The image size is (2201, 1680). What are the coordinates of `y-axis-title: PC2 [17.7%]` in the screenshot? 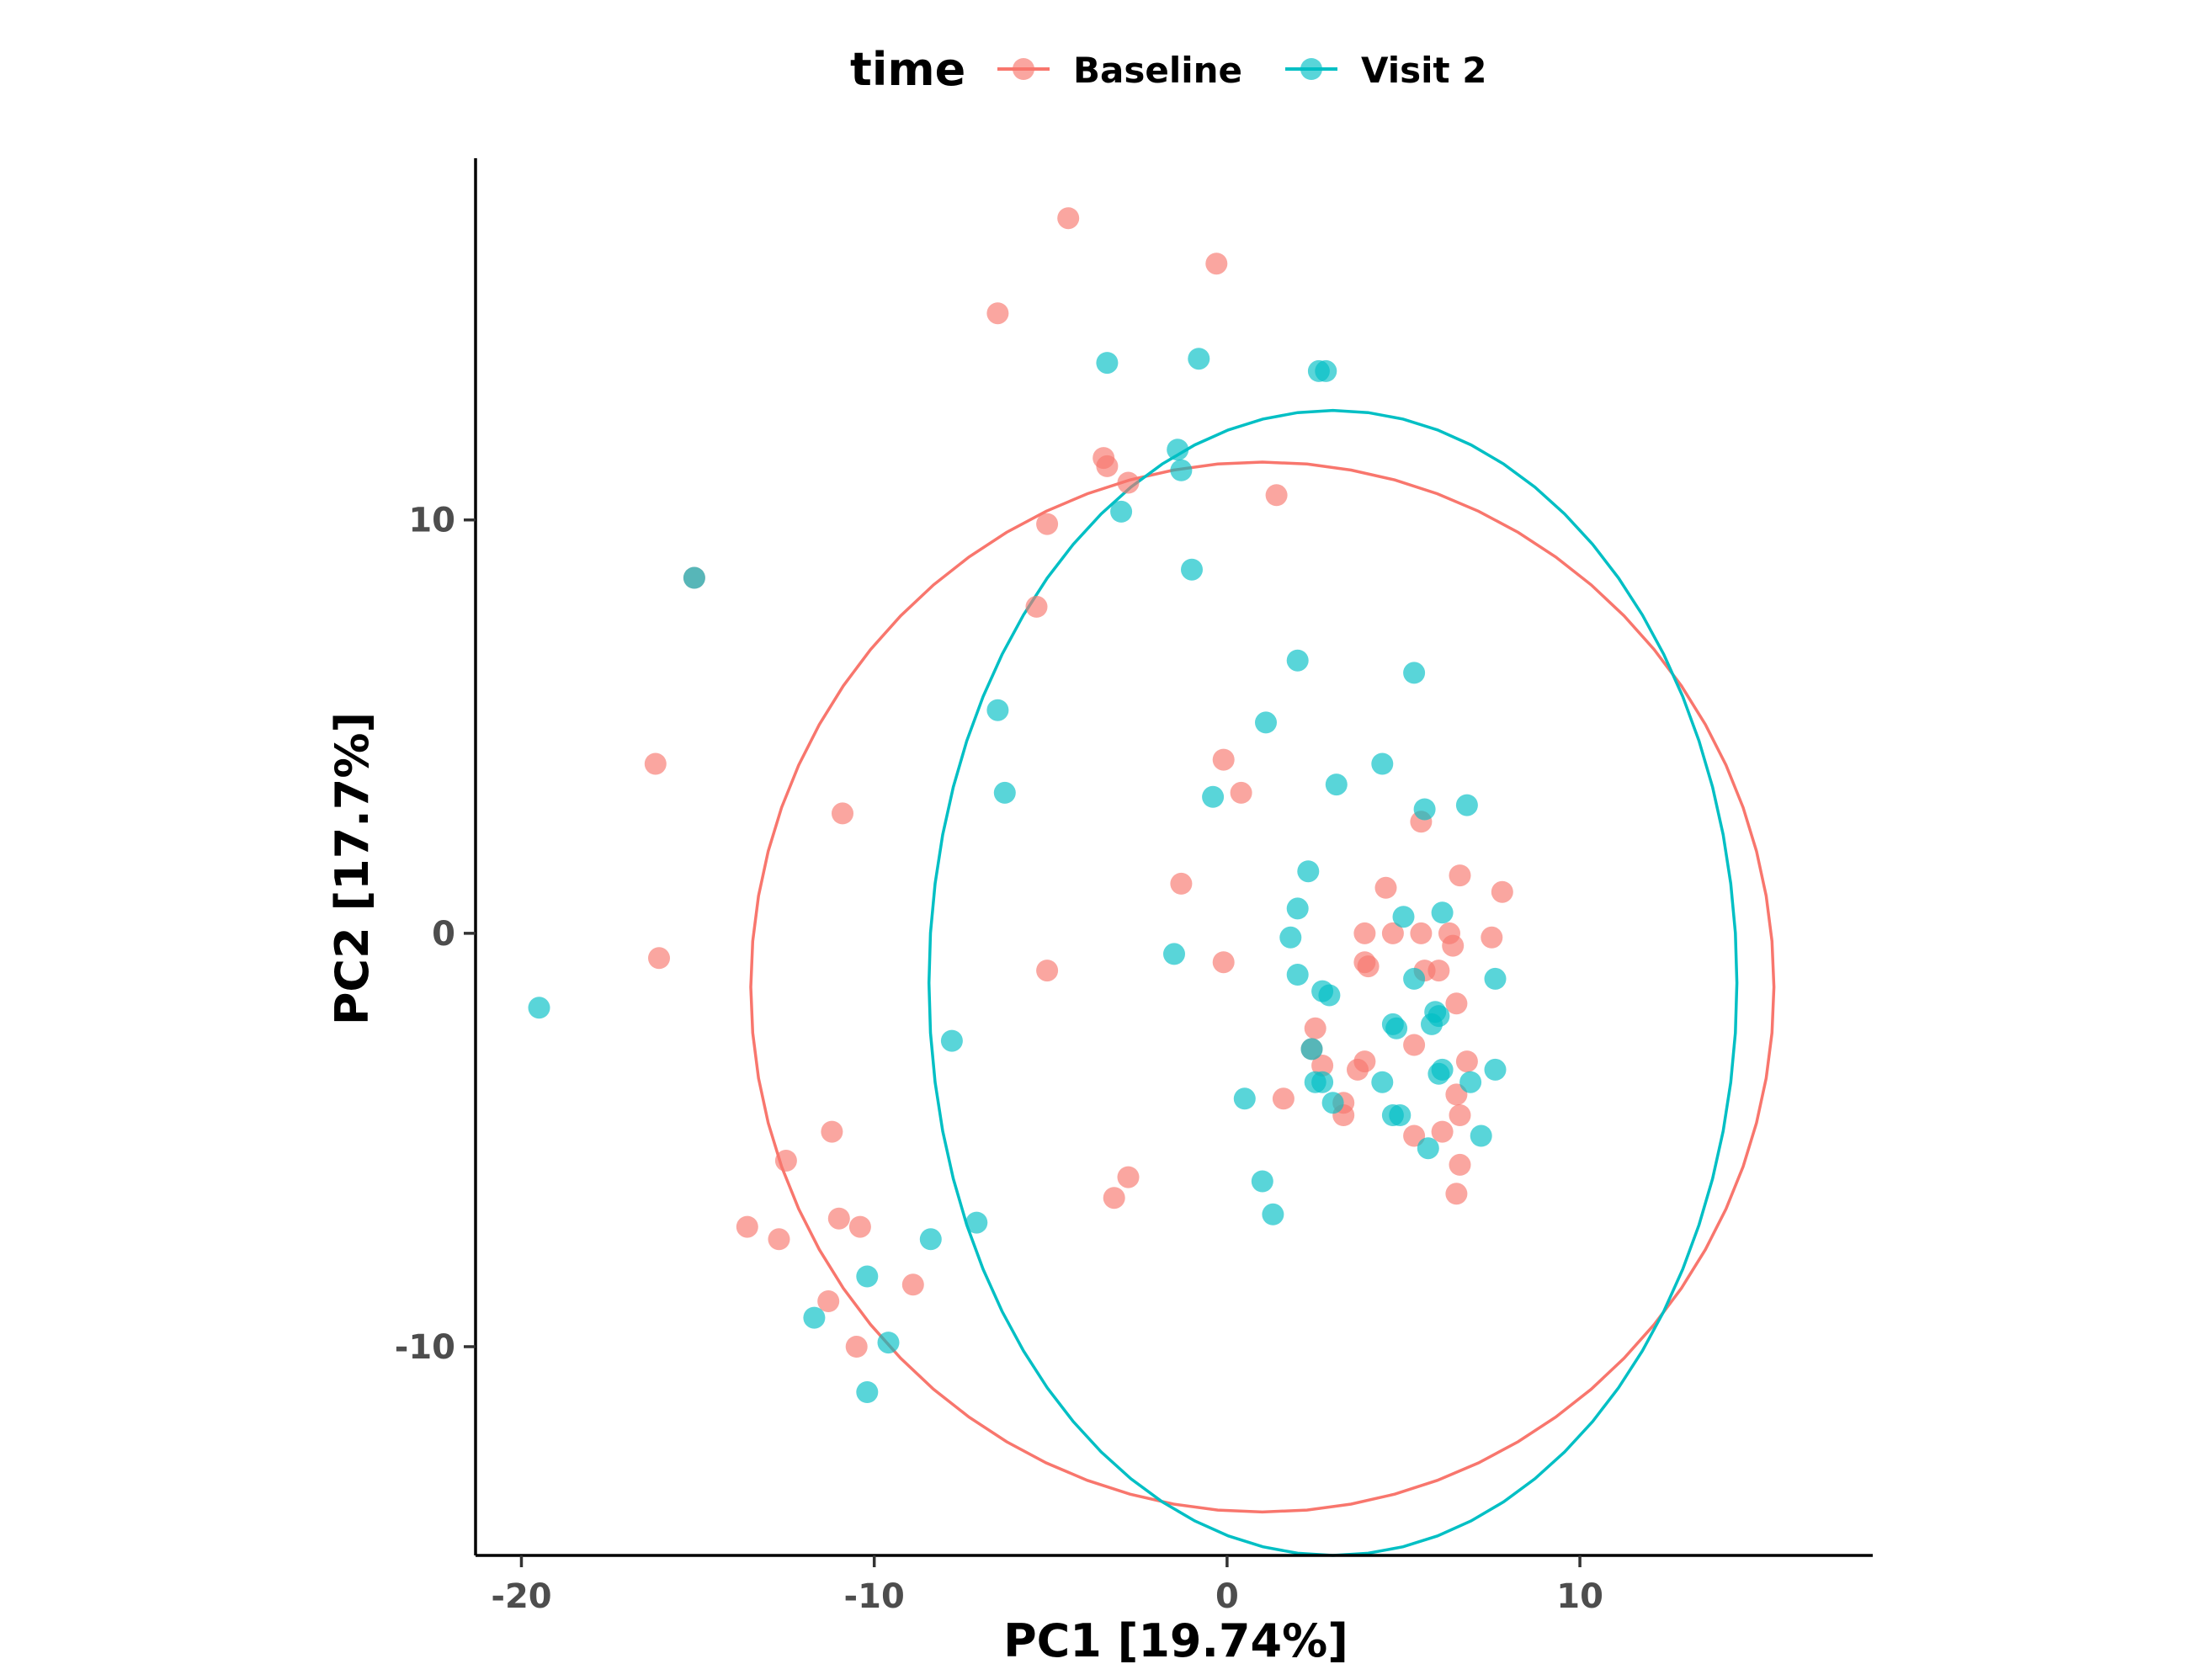 It's located at (352, 868).